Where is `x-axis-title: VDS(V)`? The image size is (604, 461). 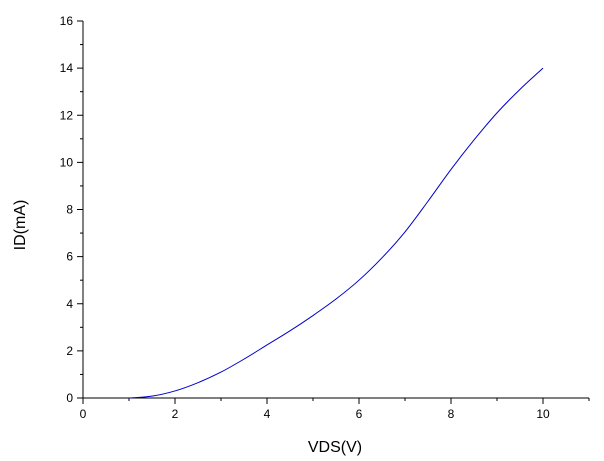
x-axis-title: VDS(V) is located at coordinates (335, 447).